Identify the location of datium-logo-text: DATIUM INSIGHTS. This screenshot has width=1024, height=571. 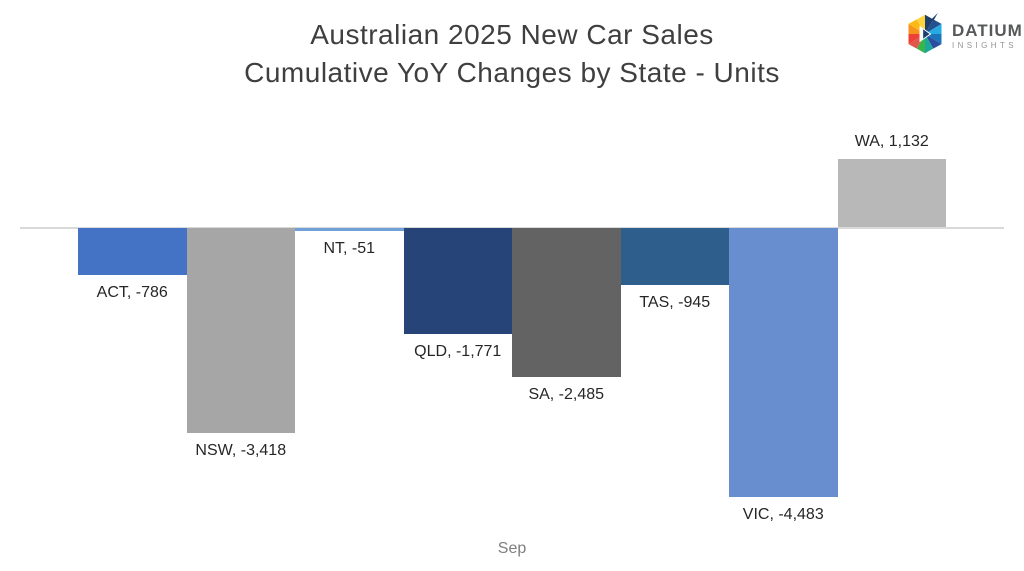
(987, 36).